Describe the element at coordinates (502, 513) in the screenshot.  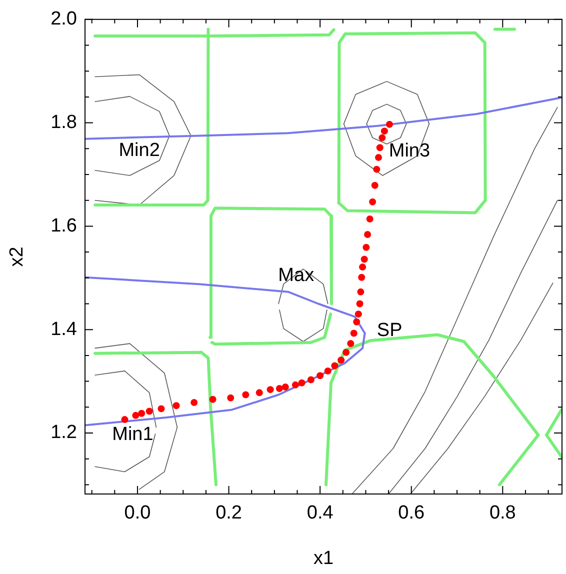
I see `x-tick-label: 0.8` at that location.